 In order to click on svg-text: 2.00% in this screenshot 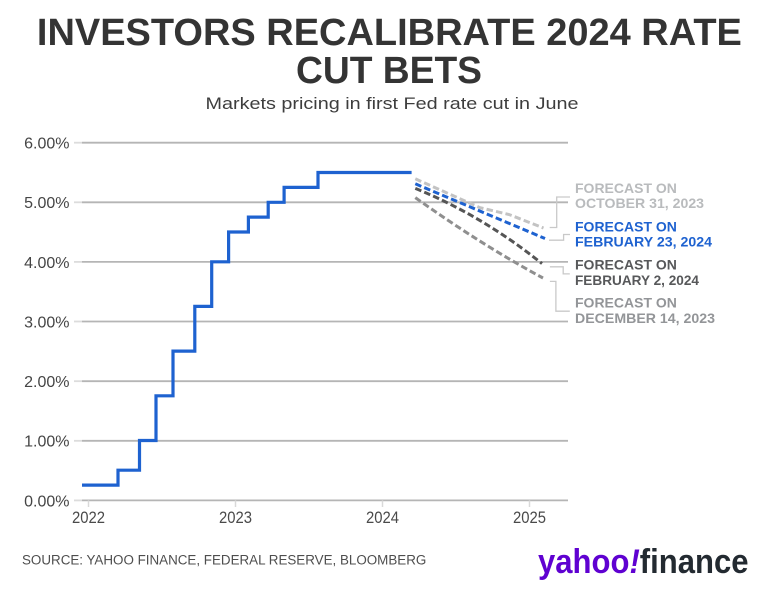, I will do `click(46, 382)`.